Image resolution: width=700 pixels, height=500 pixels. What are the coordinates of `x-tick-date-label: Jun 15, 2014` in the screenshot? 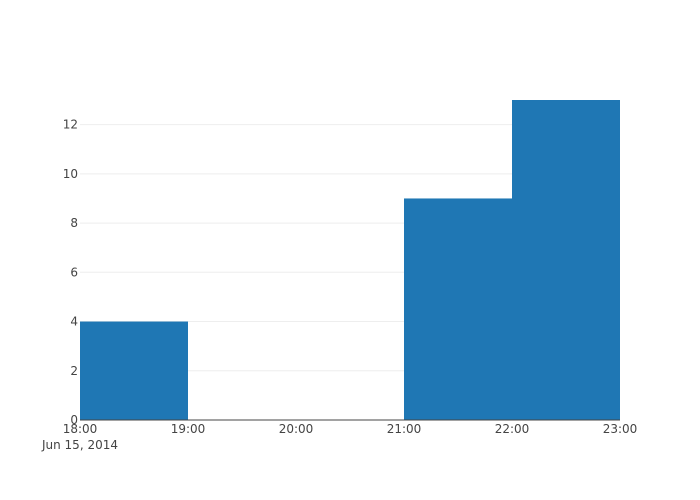 It's located at (79, 445).